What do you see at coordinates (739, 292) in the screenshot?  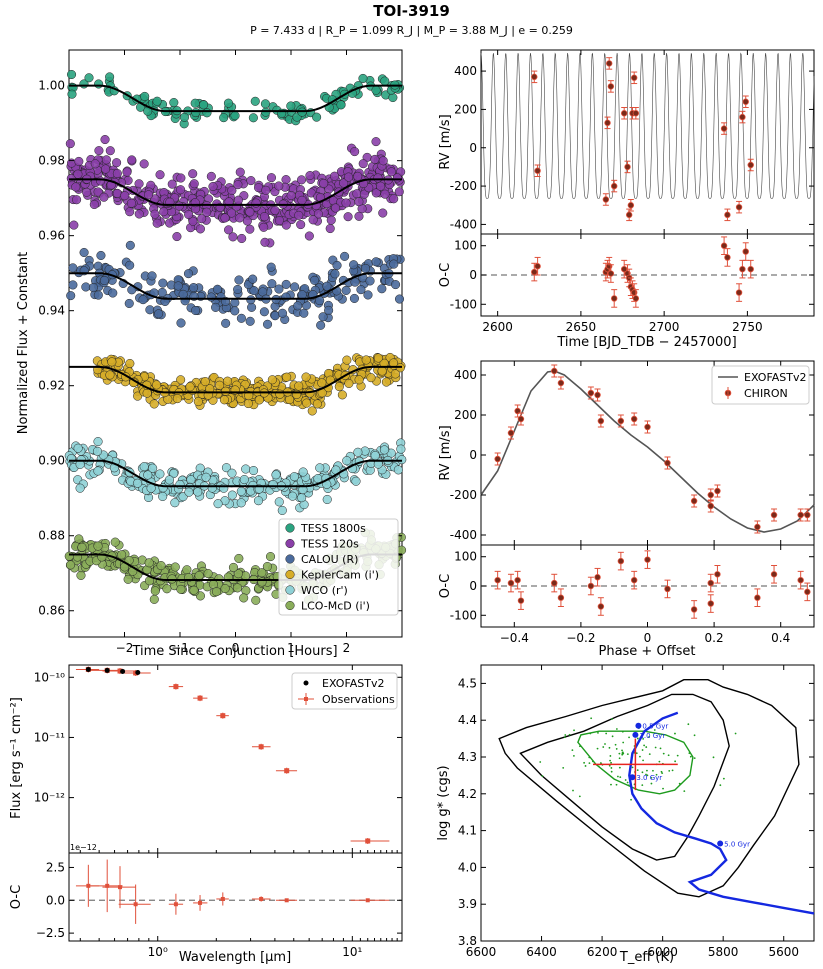 I see `rv-time-oc-point` at bounding box center [739, 292].